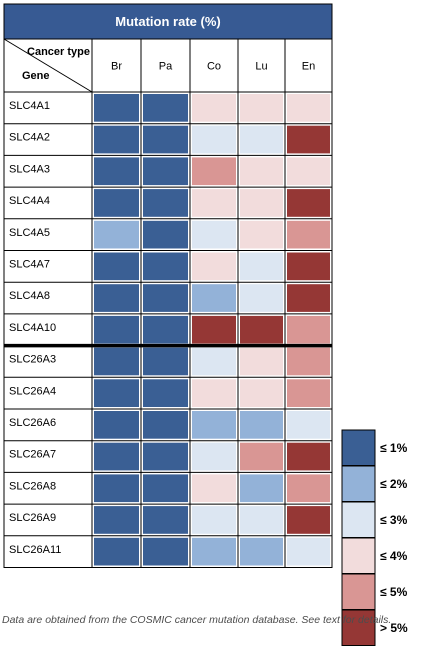  I want to click on cell-slc26a11-en, so click(308, 551).